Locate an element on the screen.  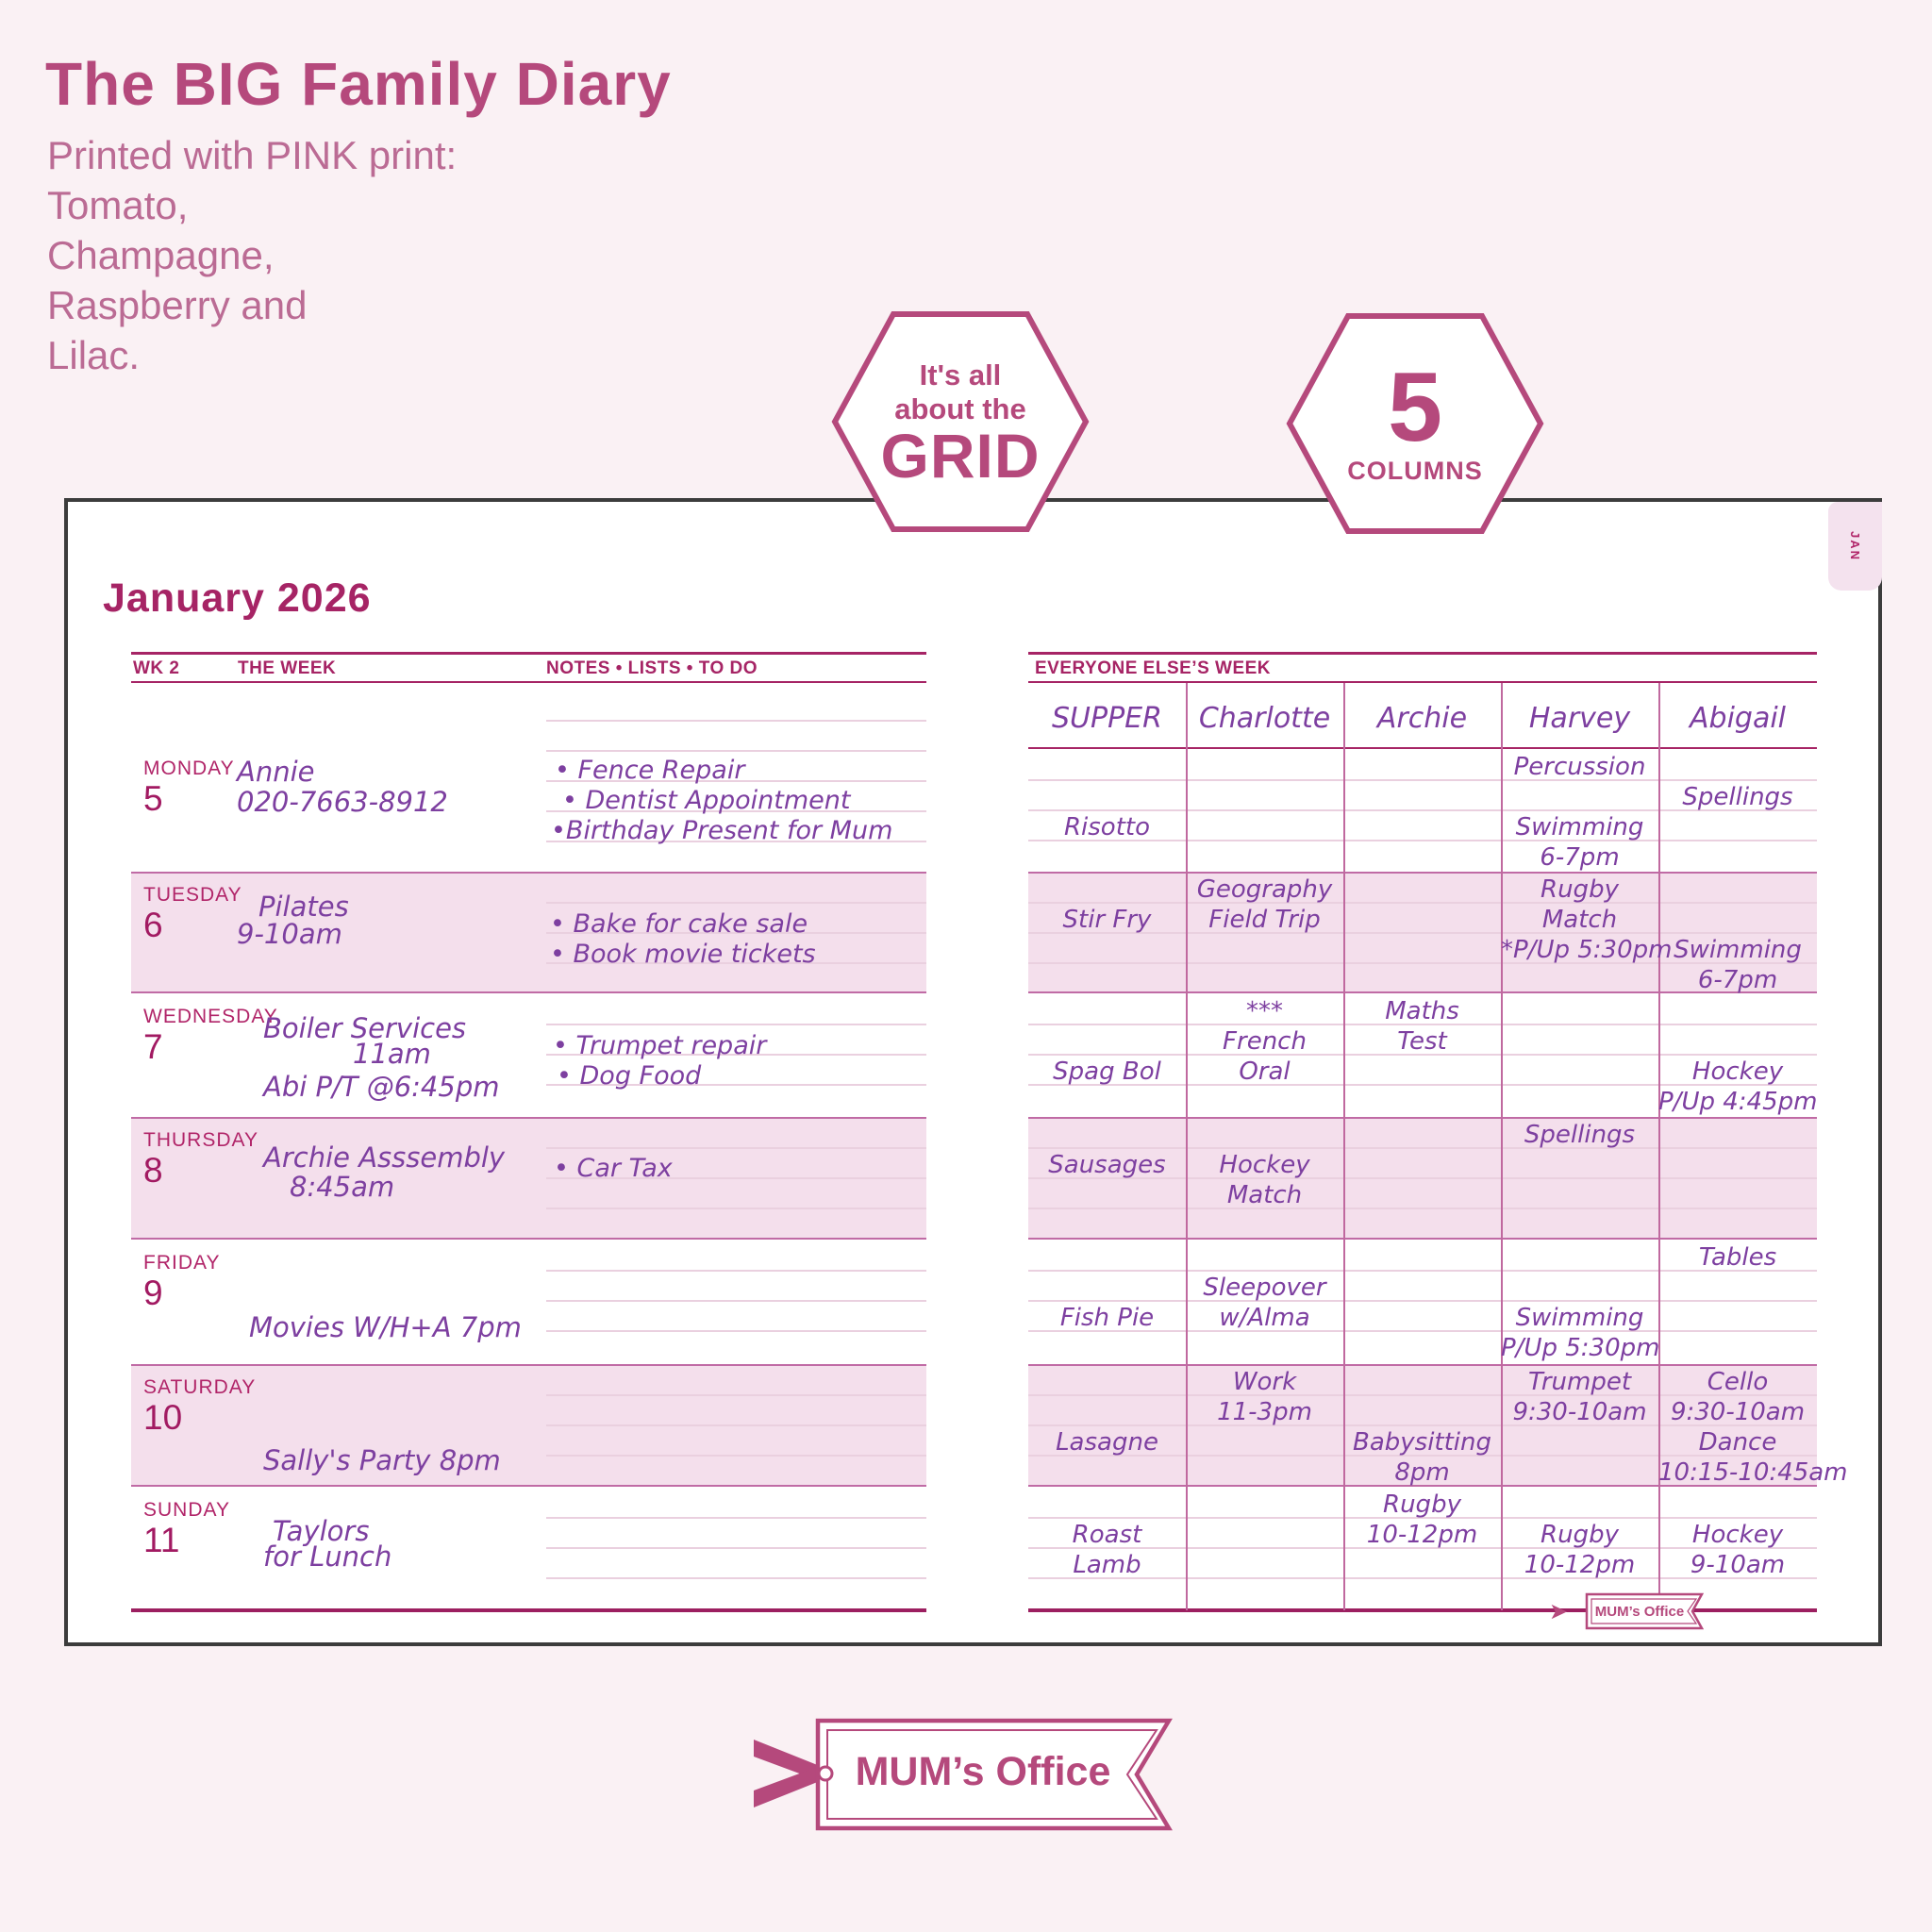
column-header-harvey: Harvey is located at coordinates (1579, 719).